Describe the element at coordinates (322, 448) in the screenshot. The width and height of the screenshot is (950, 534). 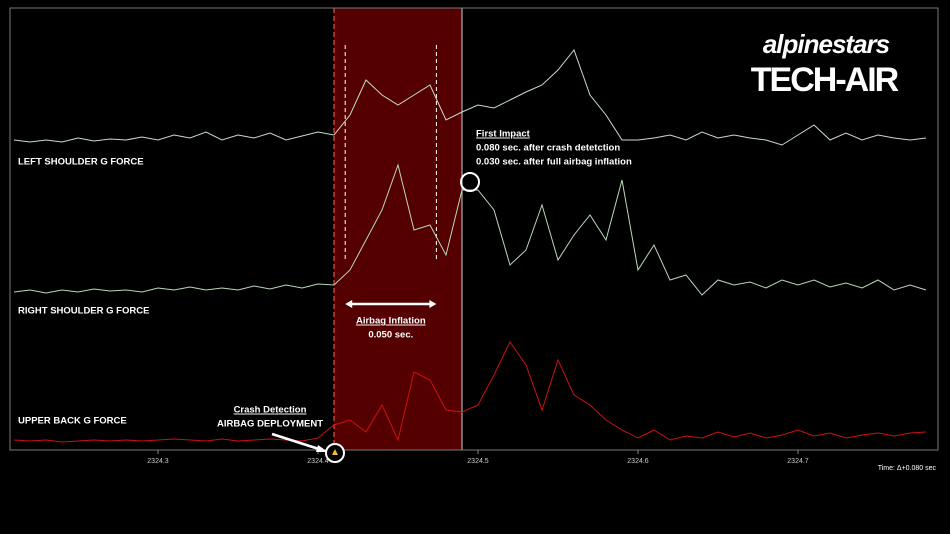
I see `arrow-head` at that location.